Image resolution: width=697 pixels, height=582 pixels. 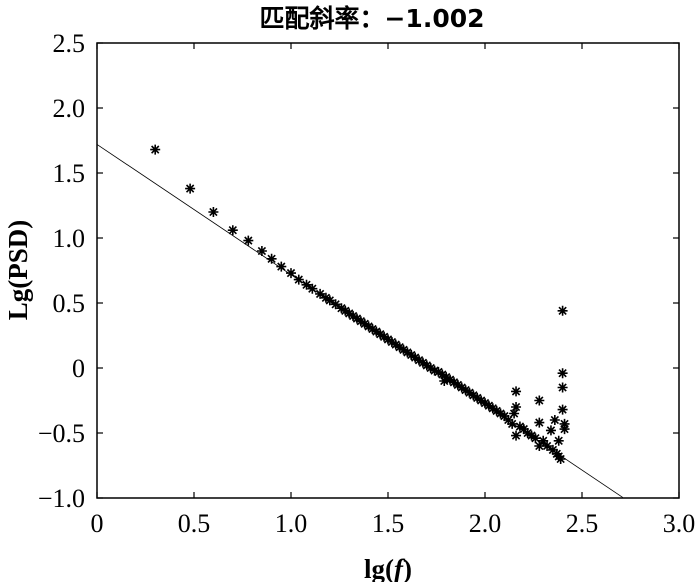 What do you see at coordinates (61, 498) in the screenshot?
I see `y-tick-label: −1.0` at bounding box center [61, 498].